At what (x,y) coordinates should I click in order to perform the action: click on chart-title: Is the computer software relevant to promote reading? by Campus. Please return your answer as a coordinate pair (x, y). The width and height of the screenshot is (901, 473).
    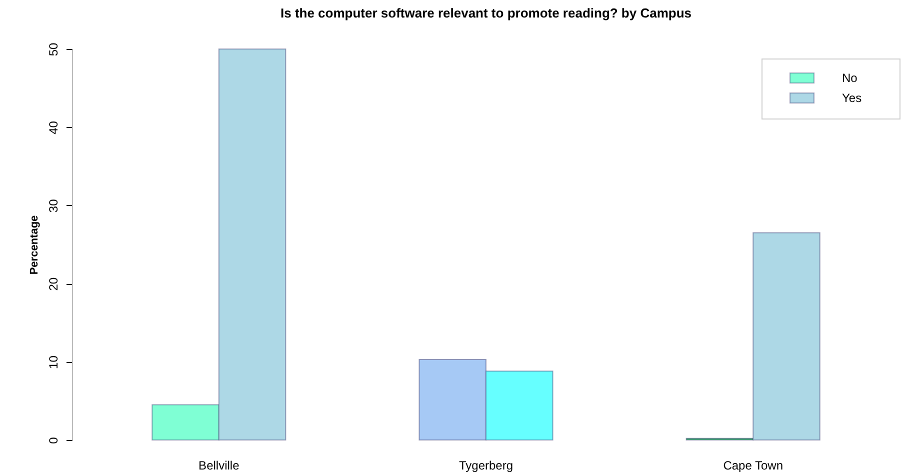
    Looking at the image, I should click on (486, 12).